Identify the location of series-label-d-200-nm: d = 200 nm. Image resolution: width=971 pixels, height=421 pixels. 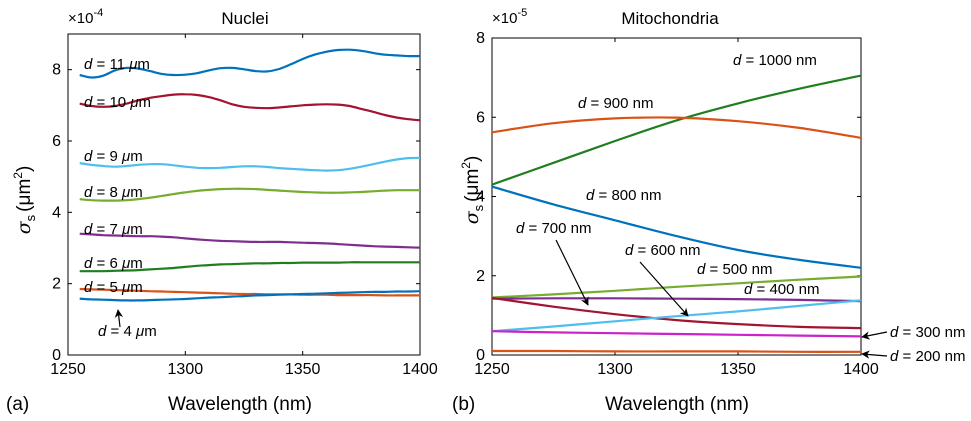
(928, 356).